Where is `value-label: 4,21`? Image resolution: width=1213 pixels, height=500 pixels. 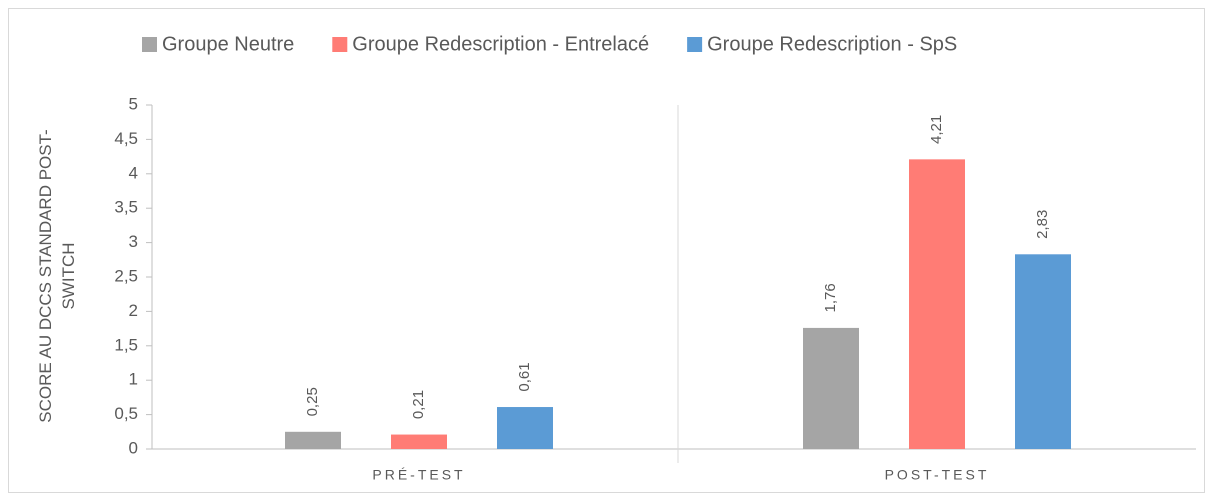
value-label: 4,21 is located at coordinates (936, 129).